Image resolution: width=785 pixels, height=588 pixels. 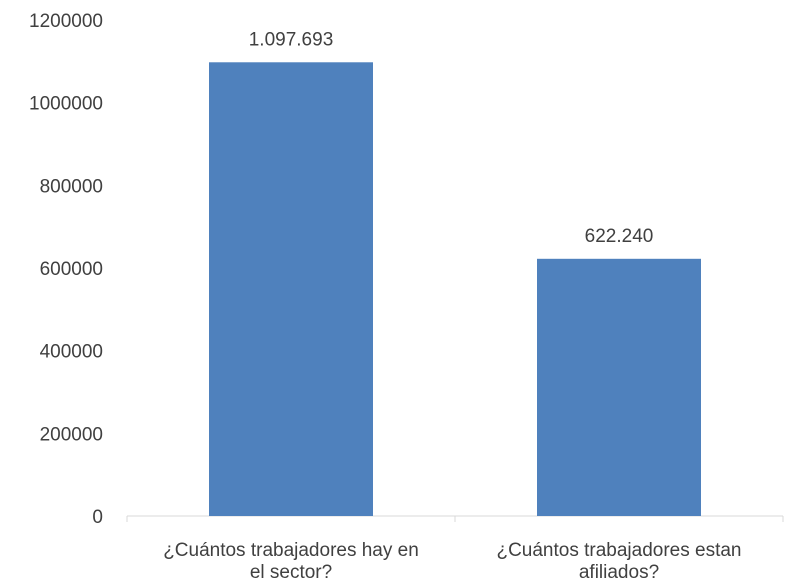 What do you see at coordinates (291, 39) in the screenshot?
I see `data-label: 1.097.693` at bounding box center [291, 39].